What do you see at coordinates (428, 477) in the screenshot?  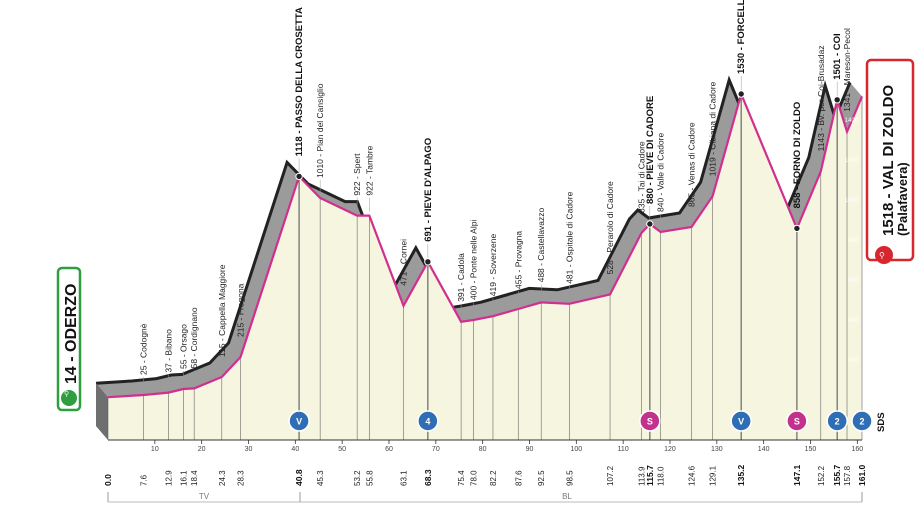 I see `place-km-label: 68.3` at bounding box center [428, 477].